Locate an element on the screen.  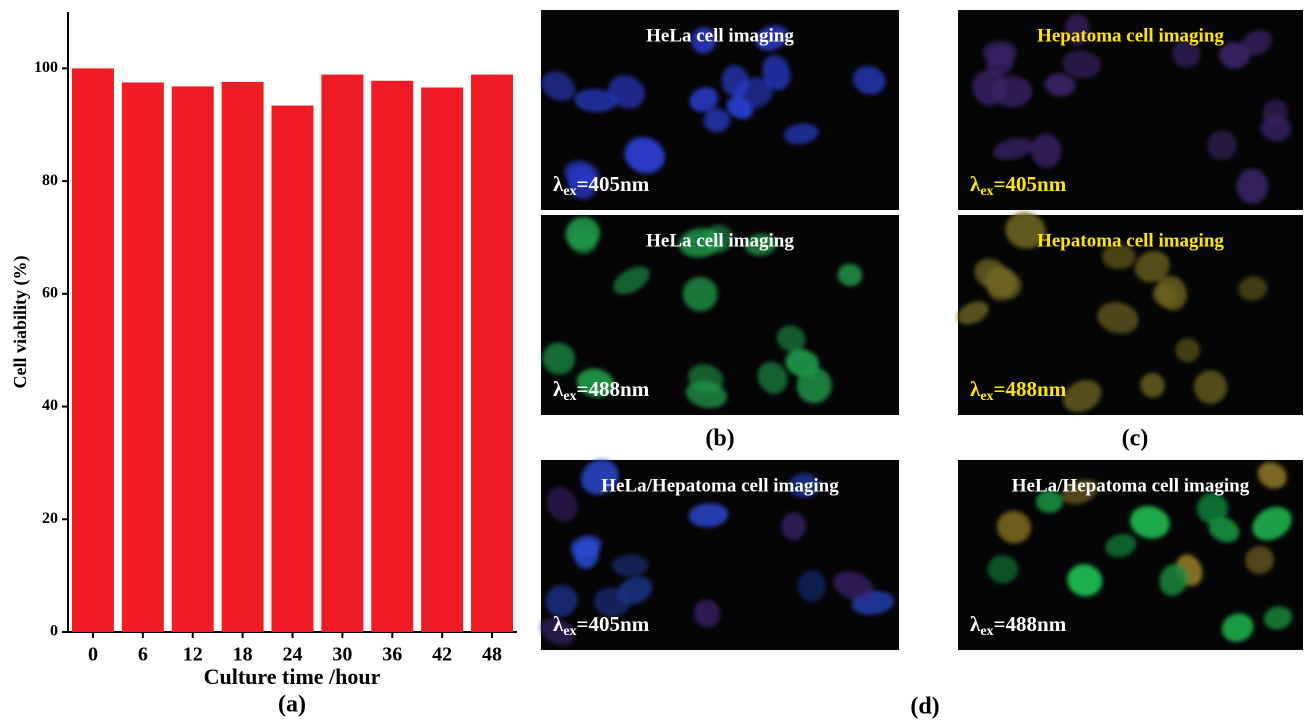
y-tick-label: 0 is located at coordinates (54, 631).